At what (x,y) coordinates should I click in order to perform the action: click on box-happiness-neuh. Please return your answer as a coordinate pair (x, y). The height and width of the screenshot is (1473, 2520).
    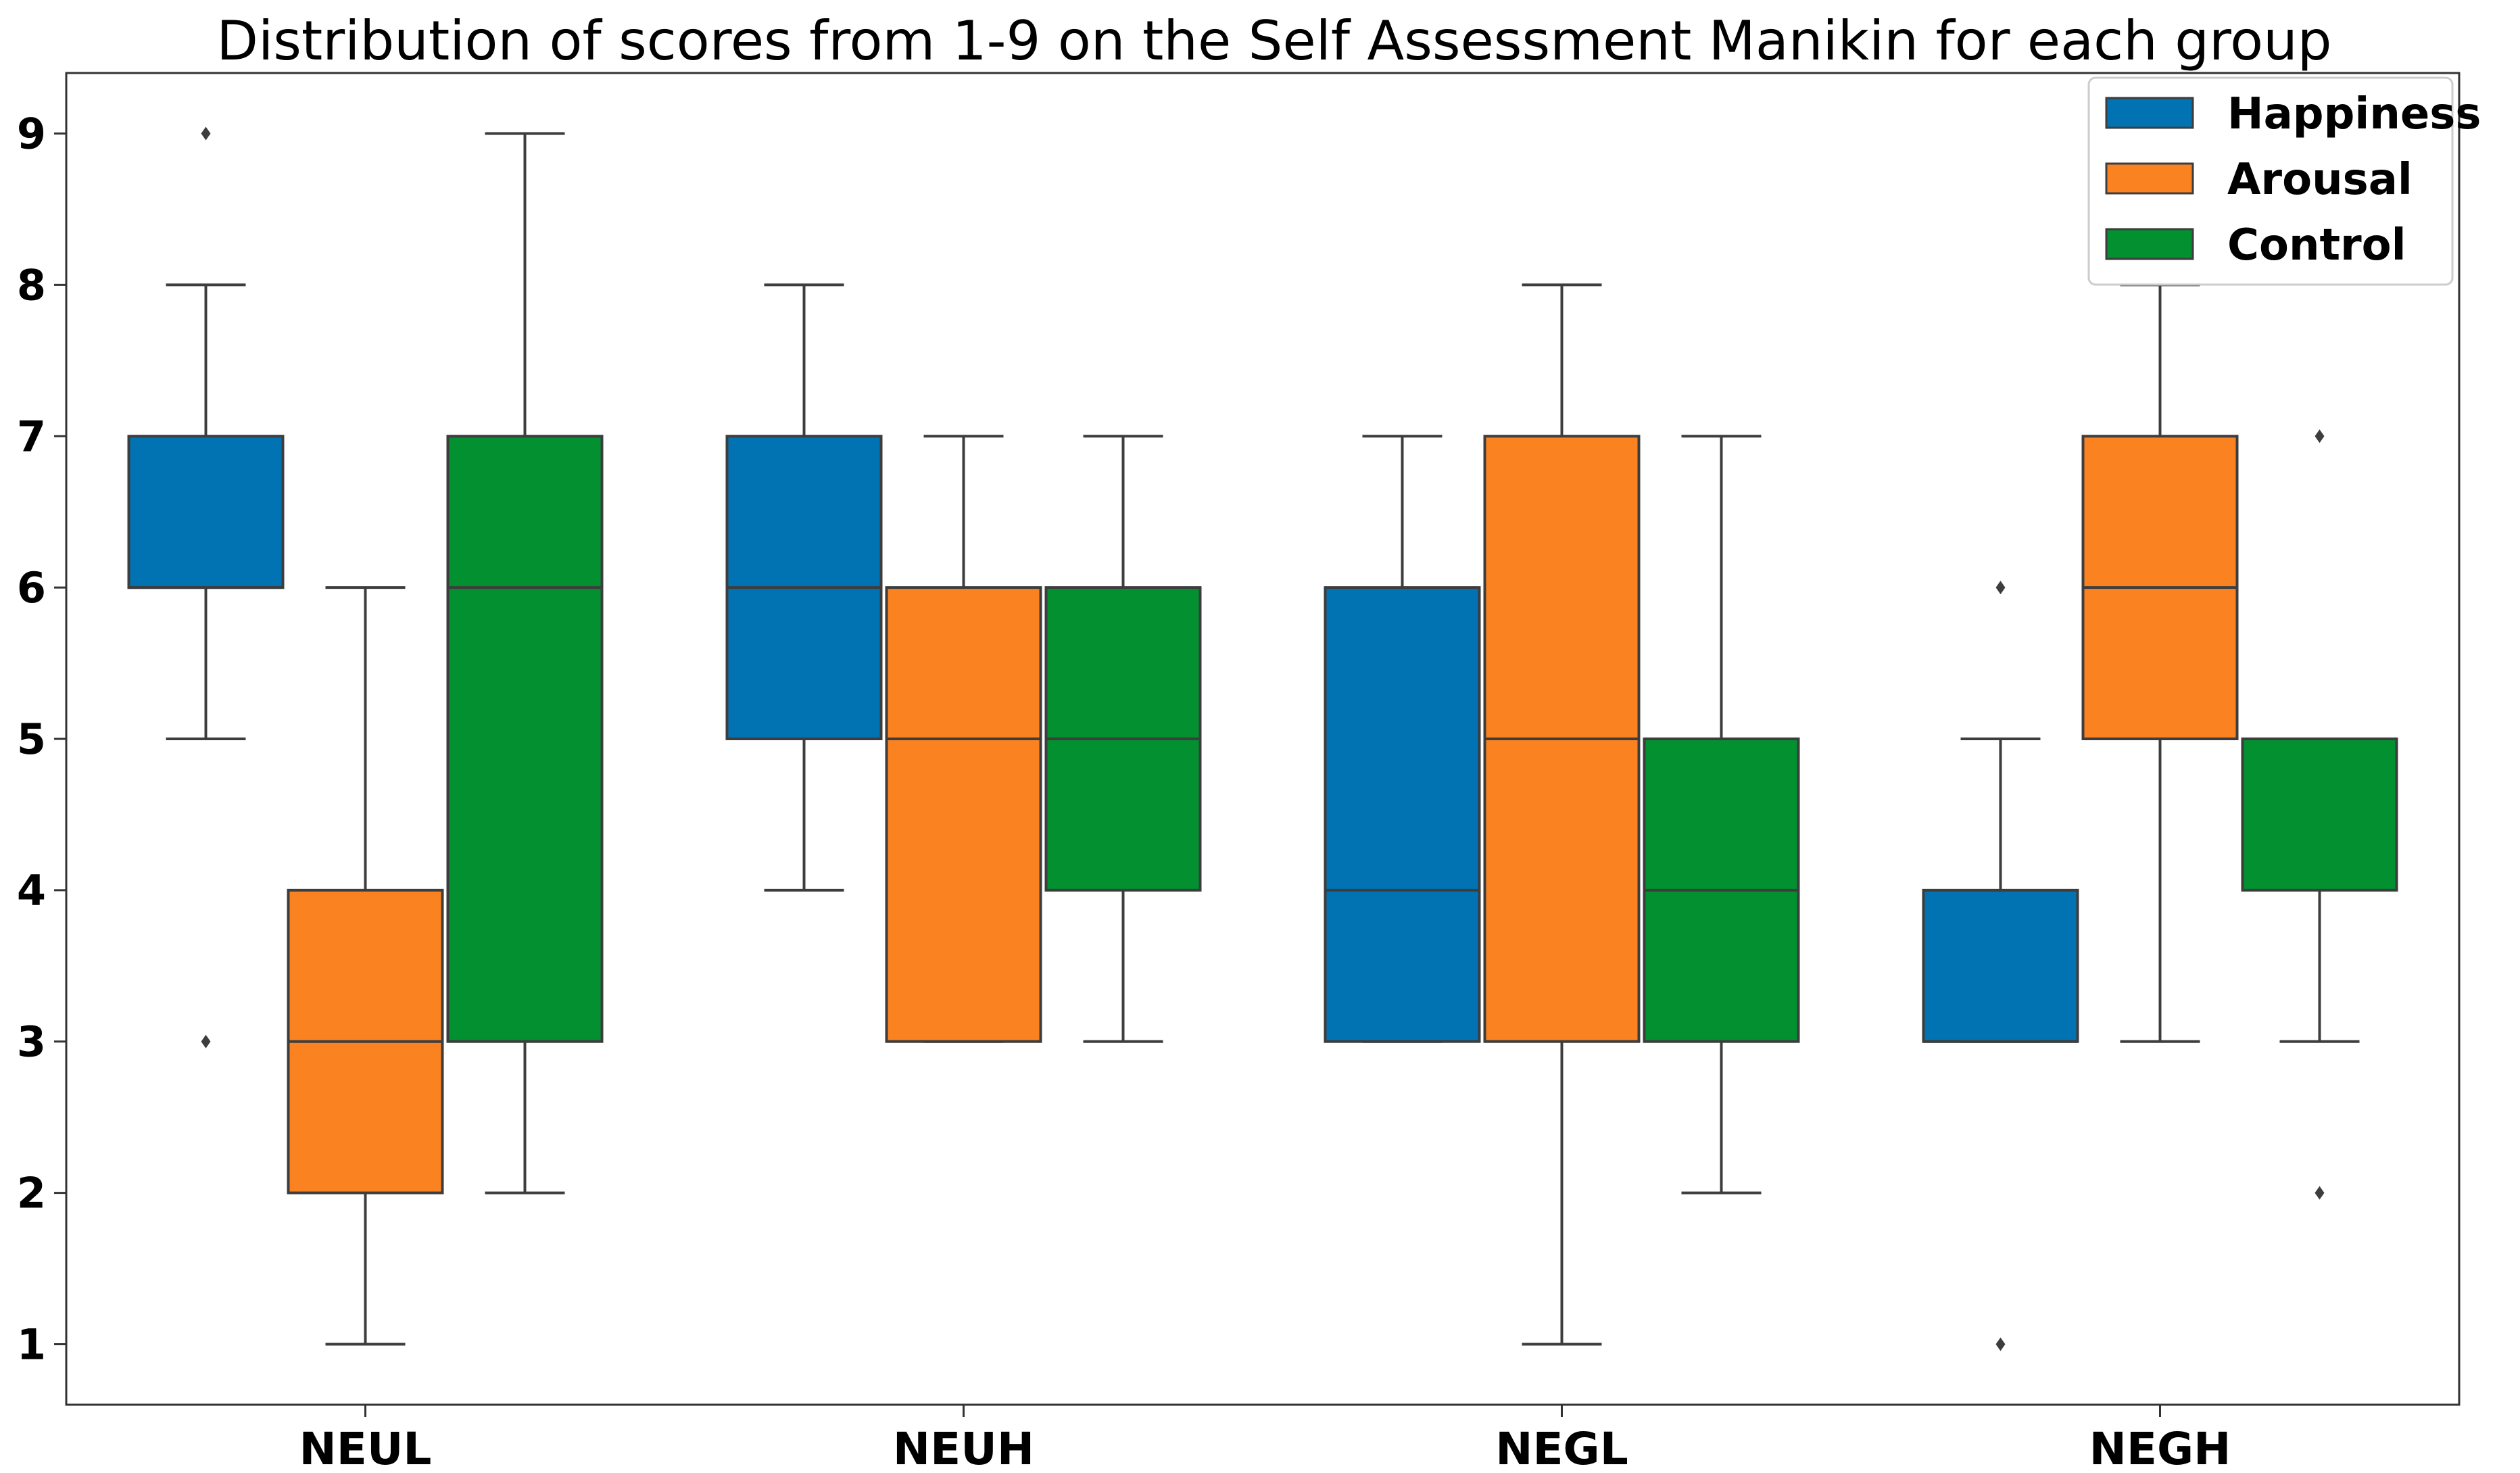
    Looking at the image, I should click on (804, 587).